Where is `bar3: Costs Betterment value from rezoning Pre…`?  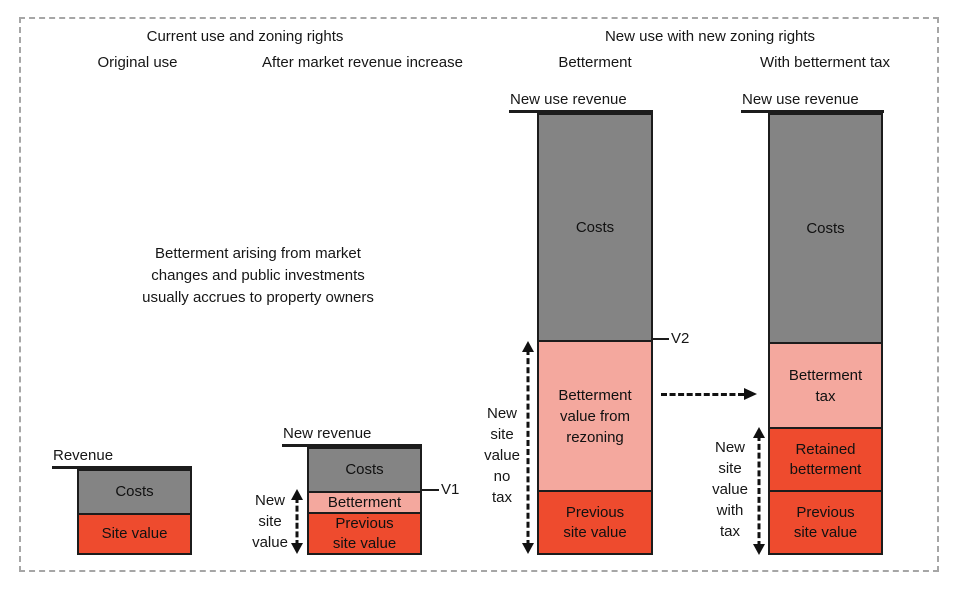 bar3: Costs Betterment value from rezoning Pre… is located at coordinates (595, 334).